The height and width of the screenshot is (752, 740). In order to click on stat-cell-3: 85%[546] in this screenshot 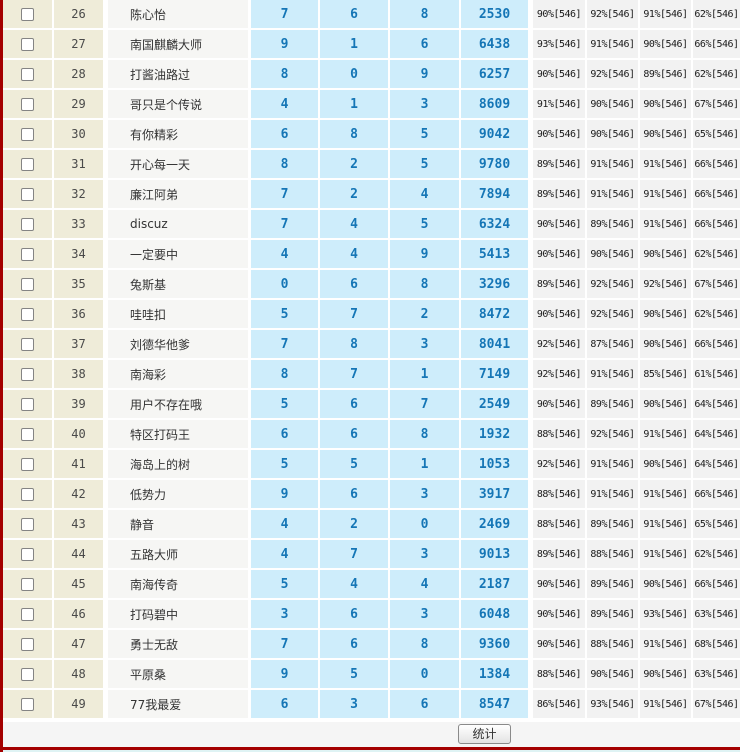, I will do `click(665, 374)`.